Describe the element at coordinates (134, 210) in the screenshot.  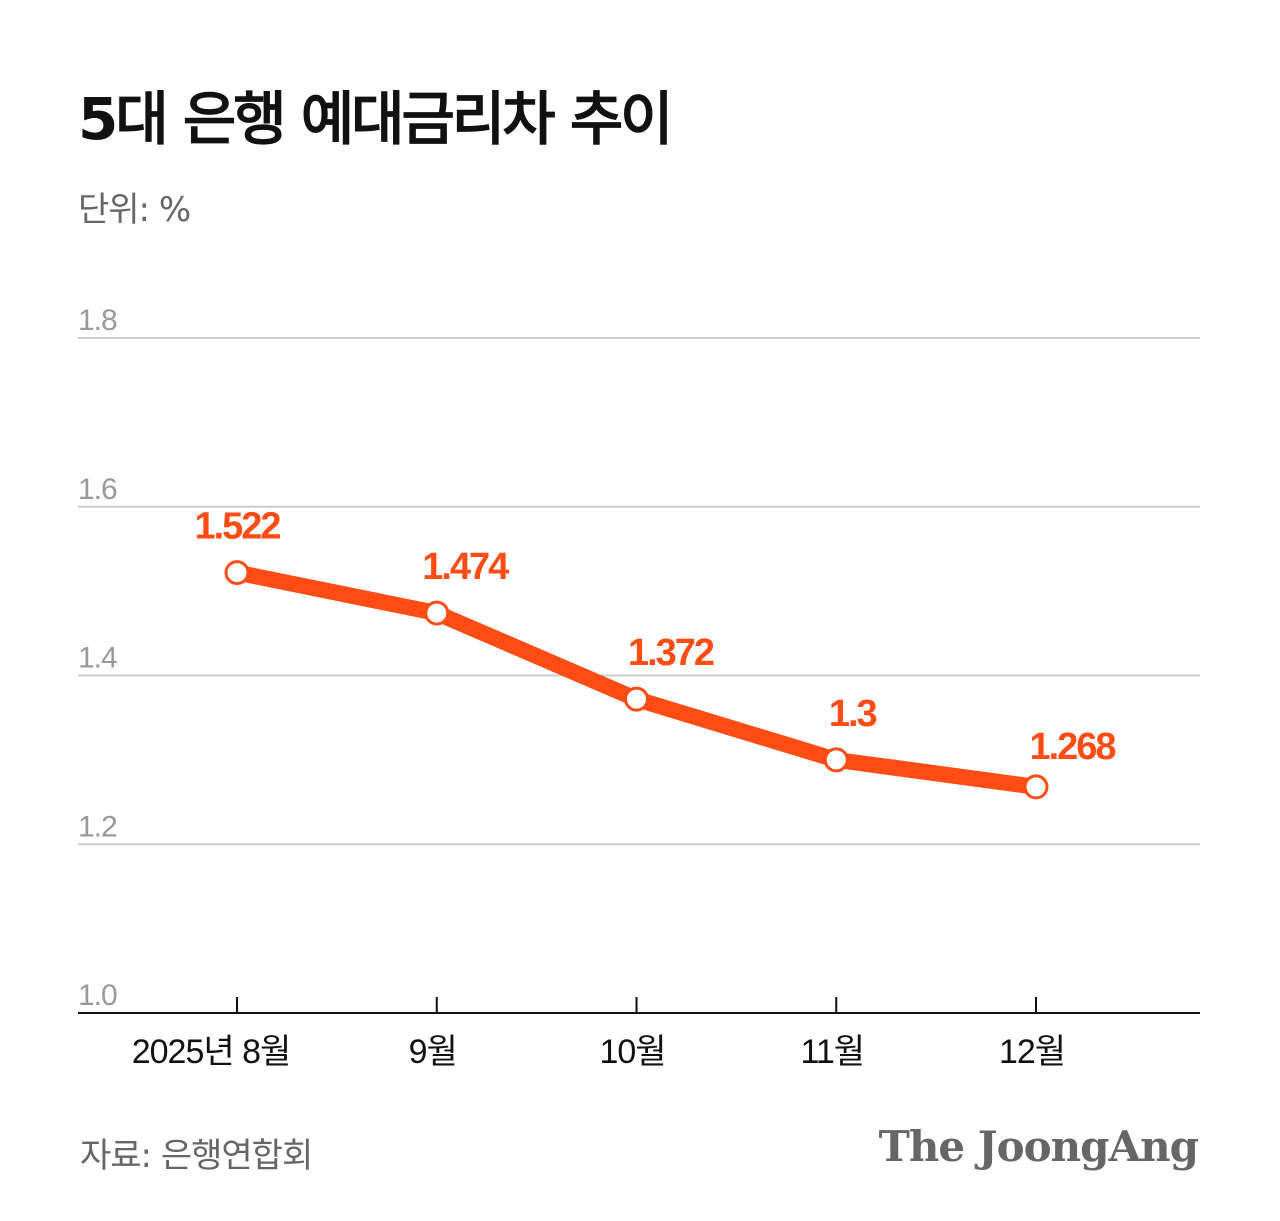
I see `unit-label: 단위: %` at that location.